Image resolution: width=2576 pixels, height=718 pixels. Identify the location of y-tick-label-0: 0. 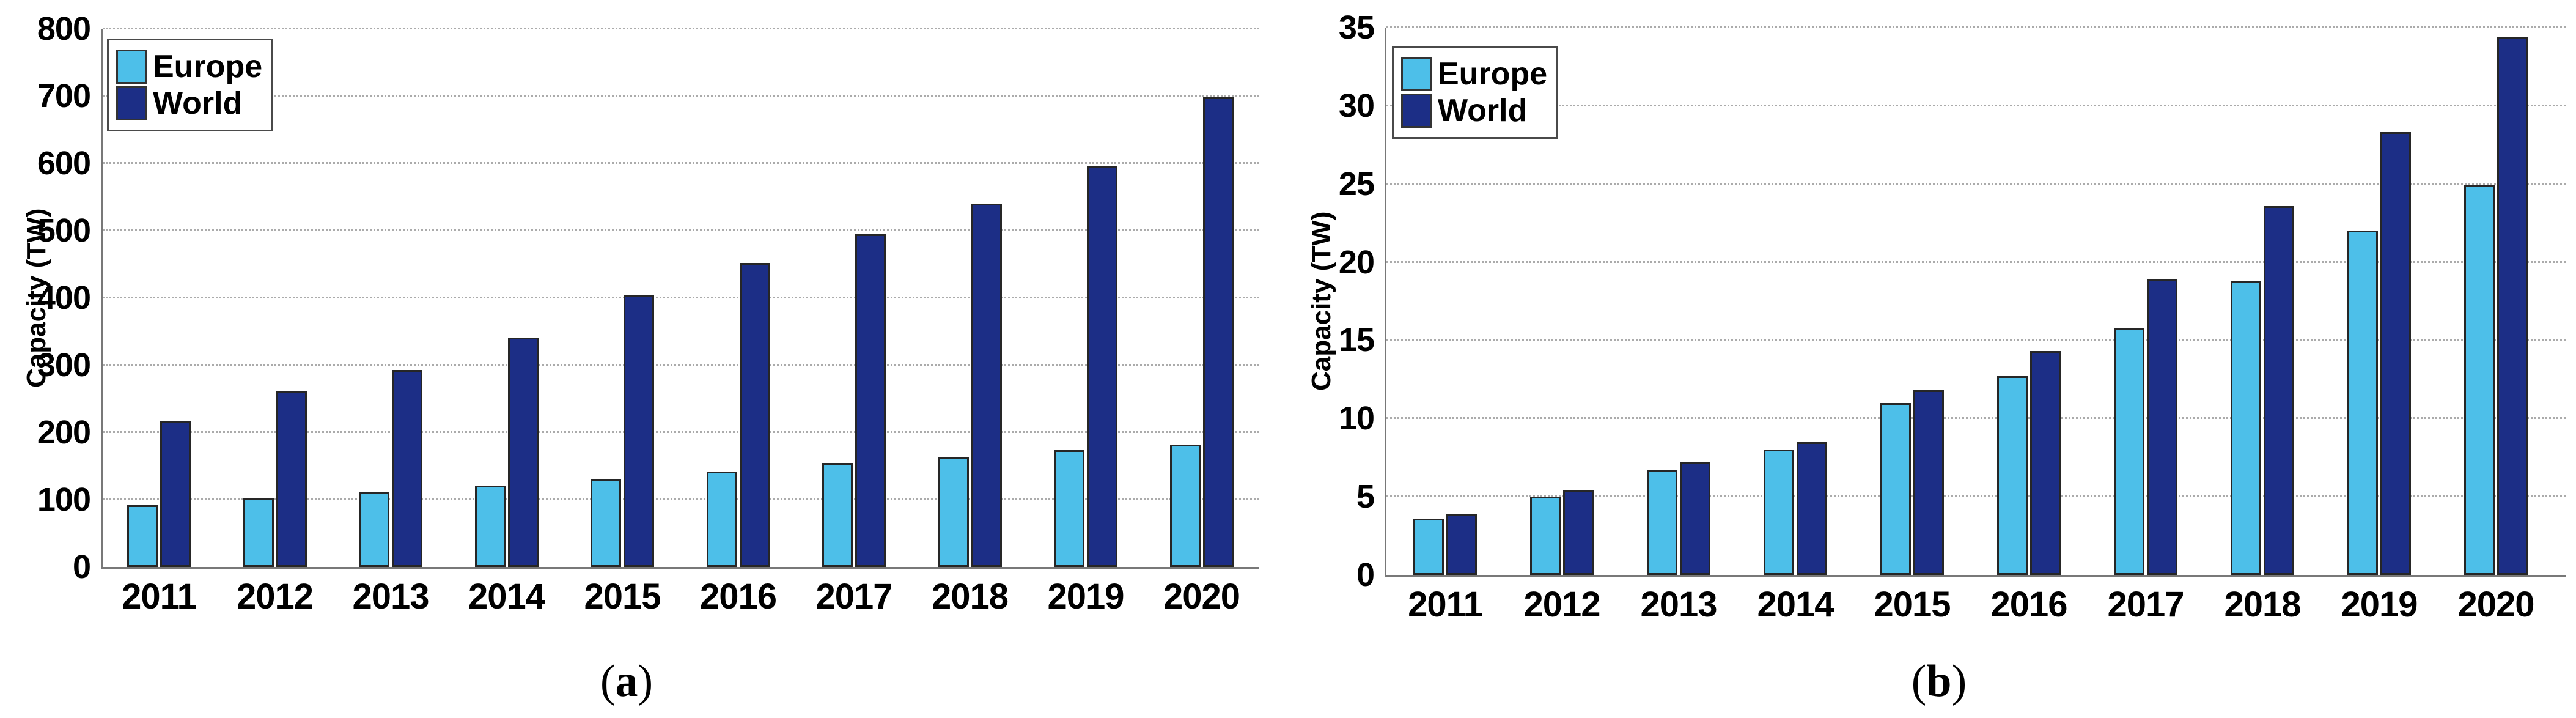
(1365, 575).